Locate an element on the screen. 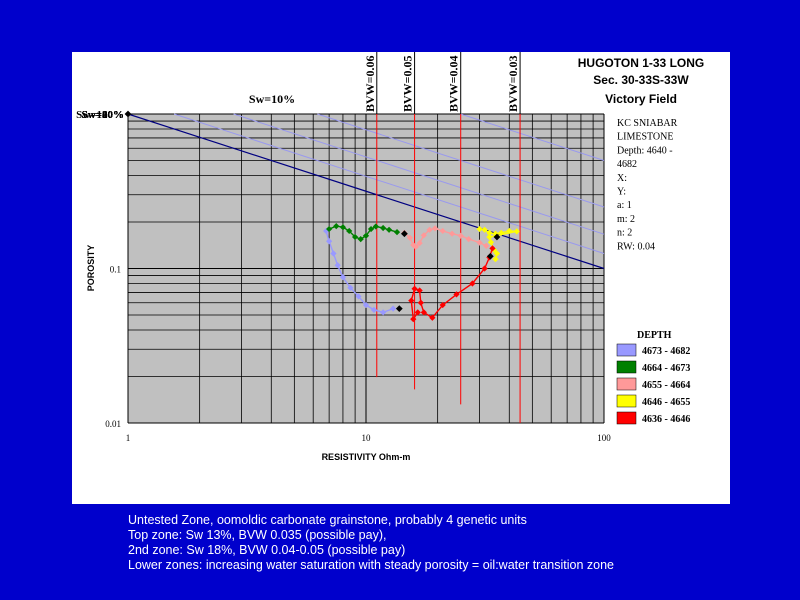 The image size is (800, 600). sw-label: Sw=100% is located at coordinates (100, 115).